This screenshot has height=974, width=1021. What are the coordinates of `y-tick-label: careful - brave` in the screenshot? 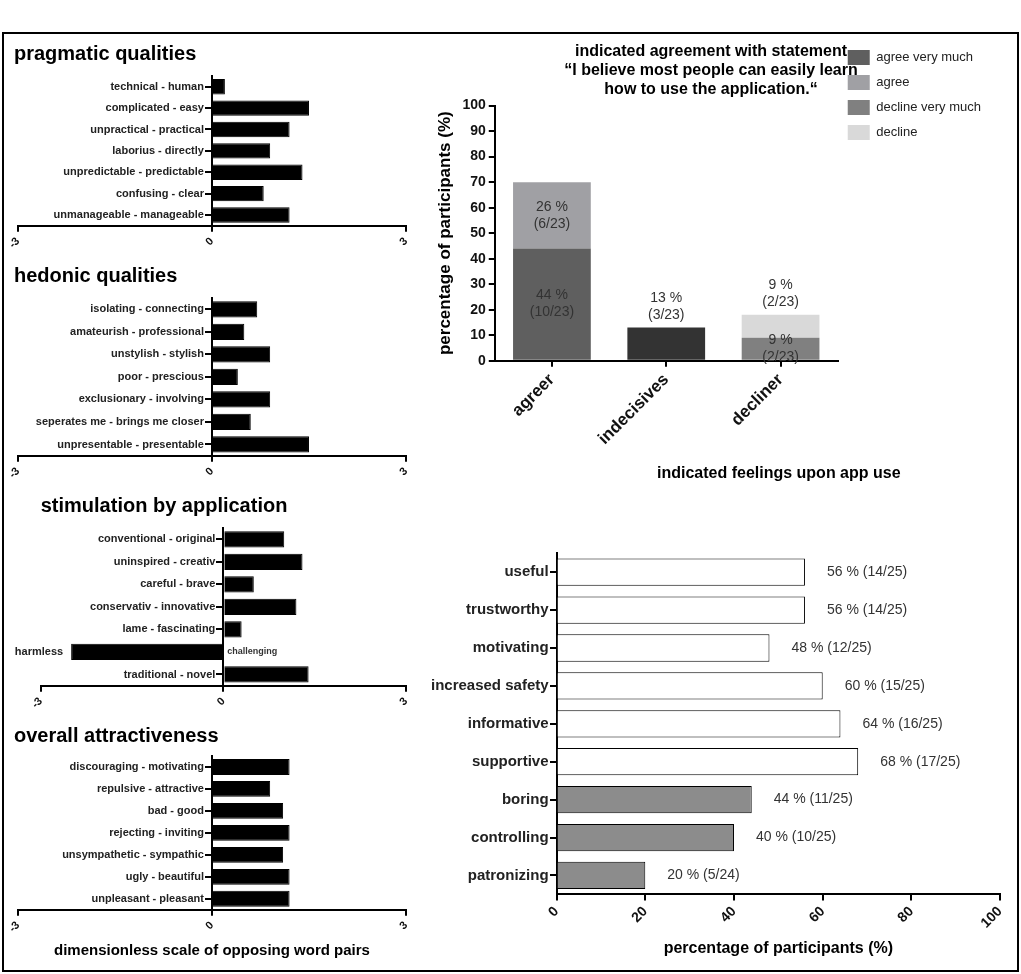 It's located at (178, 583).